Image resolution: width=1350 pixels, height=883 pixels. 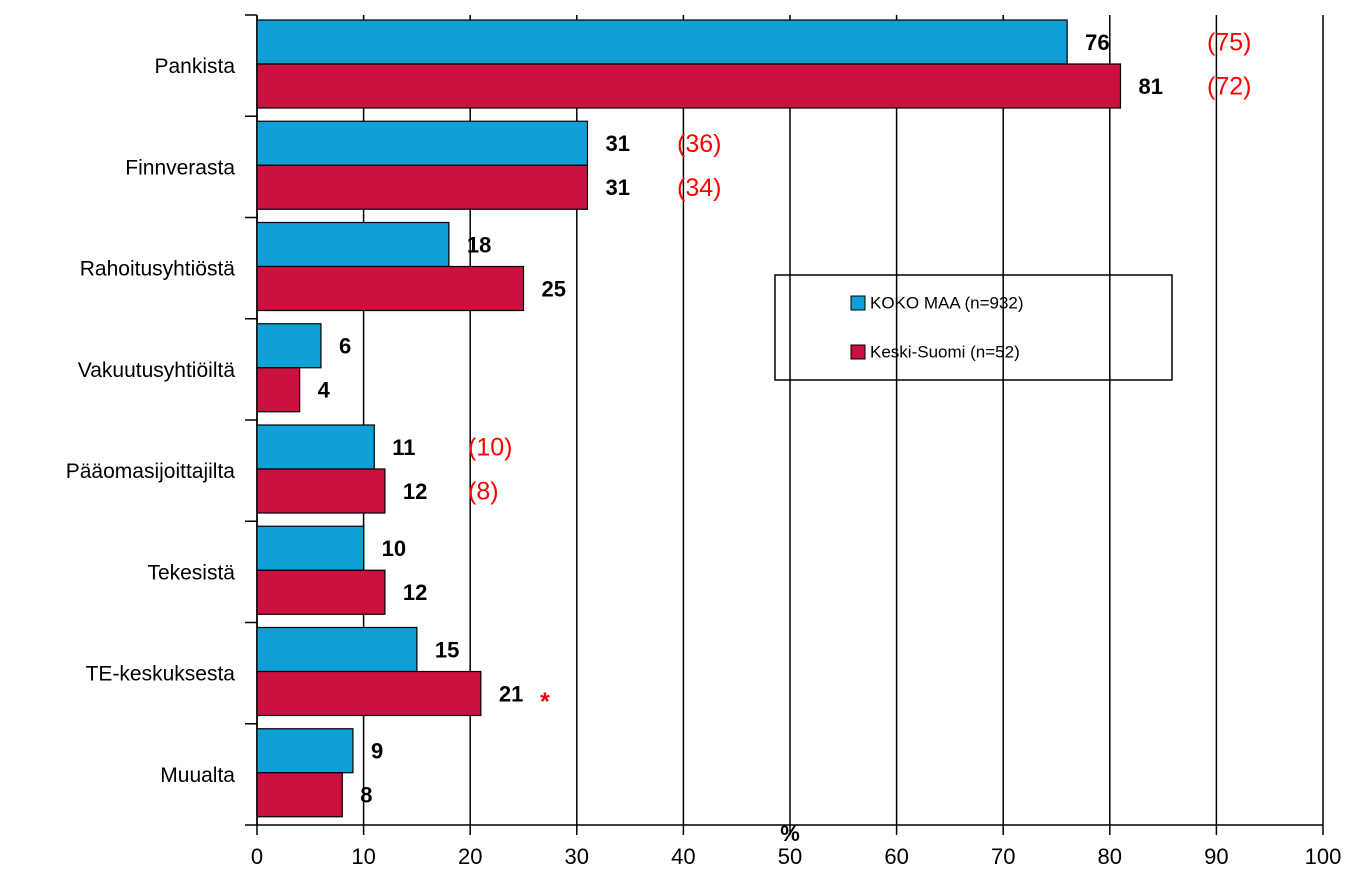 What do you see at coordinates (577, 856) in the screenshot?
I see `x-tick-label: 30` at bounding box center [577, 856].